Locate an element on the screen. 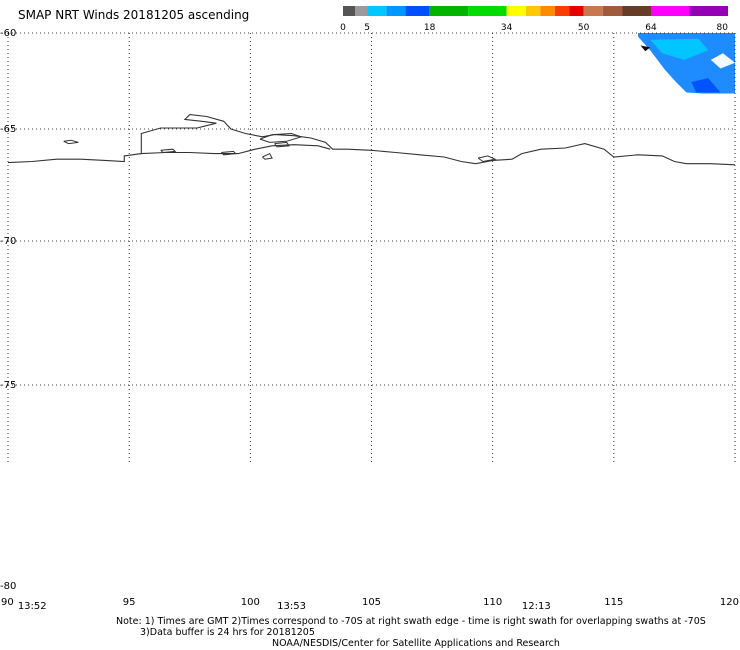  coastline is located at coordinates (371, 140).